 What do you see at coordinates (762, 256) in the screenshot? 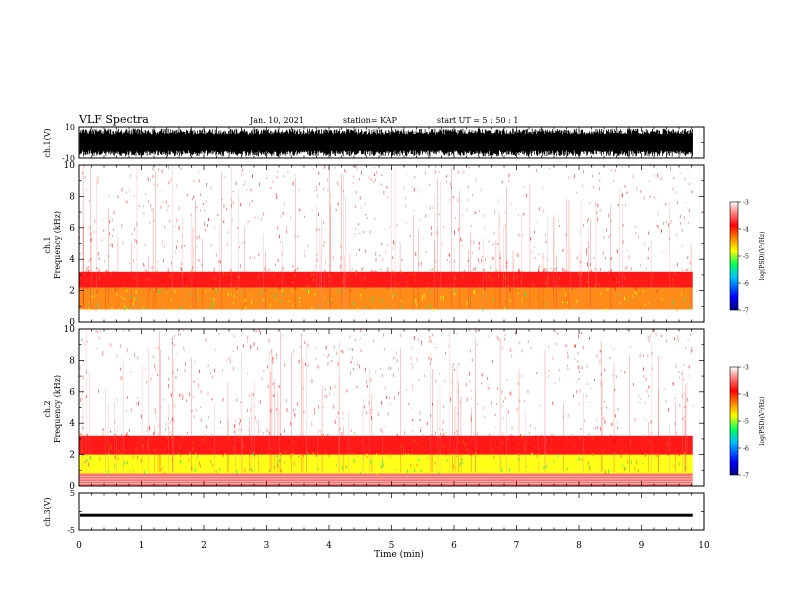
I see `ch1-colorbar-label: log(PSD)(V²/Hz)` at bounding box center [762, 256].